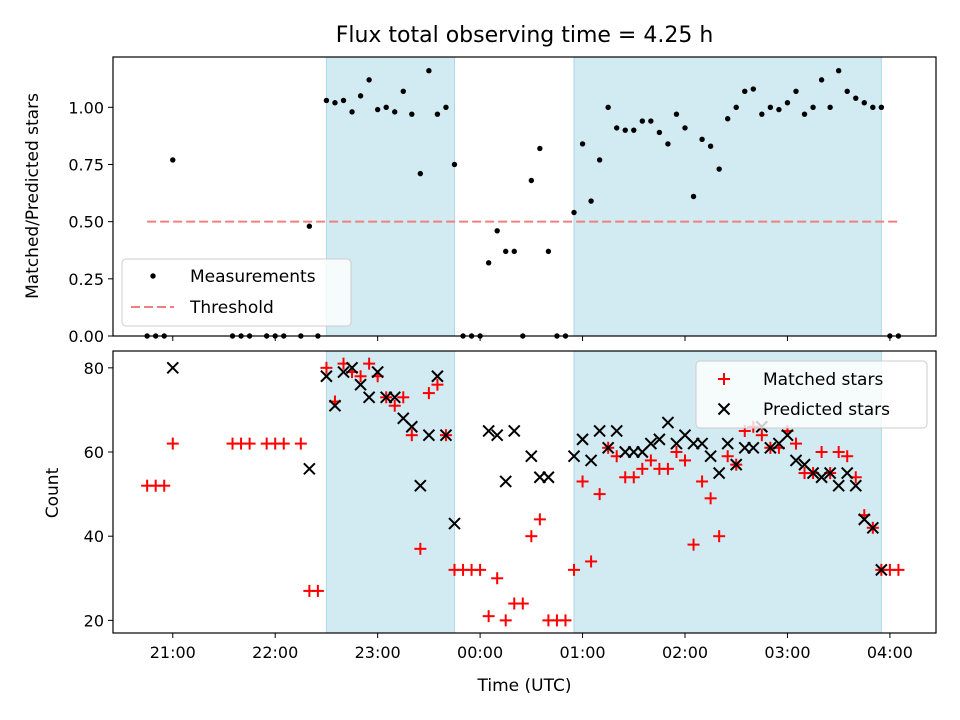  Describe the element at coordinates (53, 492) in the screenshot. I see `bottom-y-axis-label: Count` at that location.